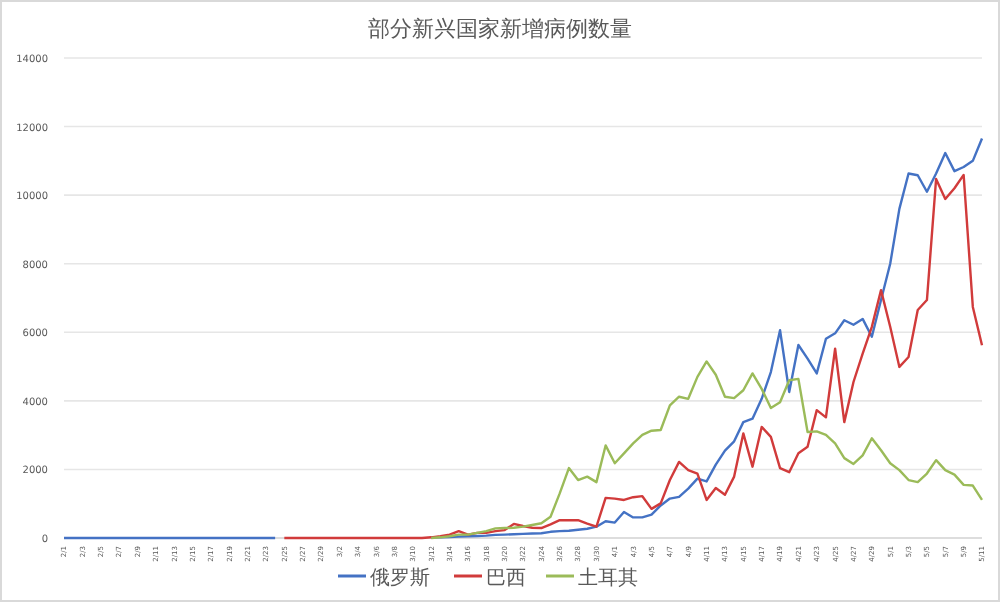 Image resolution: width=1000 pixels, height=602 pixels. Describe the element at coordinates (500, 29) in the screenshot. I see `title: 部分新兴国家新增病例数量` at that location.